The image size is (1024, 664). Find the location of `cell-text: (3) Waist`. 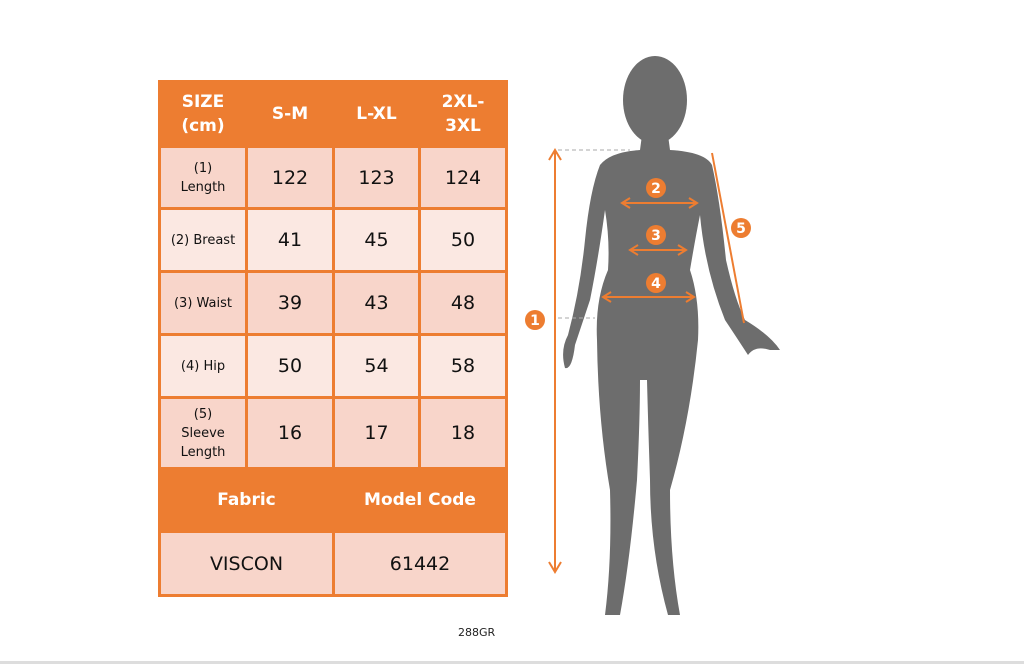

cell-text: (3) Waist is located at coordinates (203, 303).